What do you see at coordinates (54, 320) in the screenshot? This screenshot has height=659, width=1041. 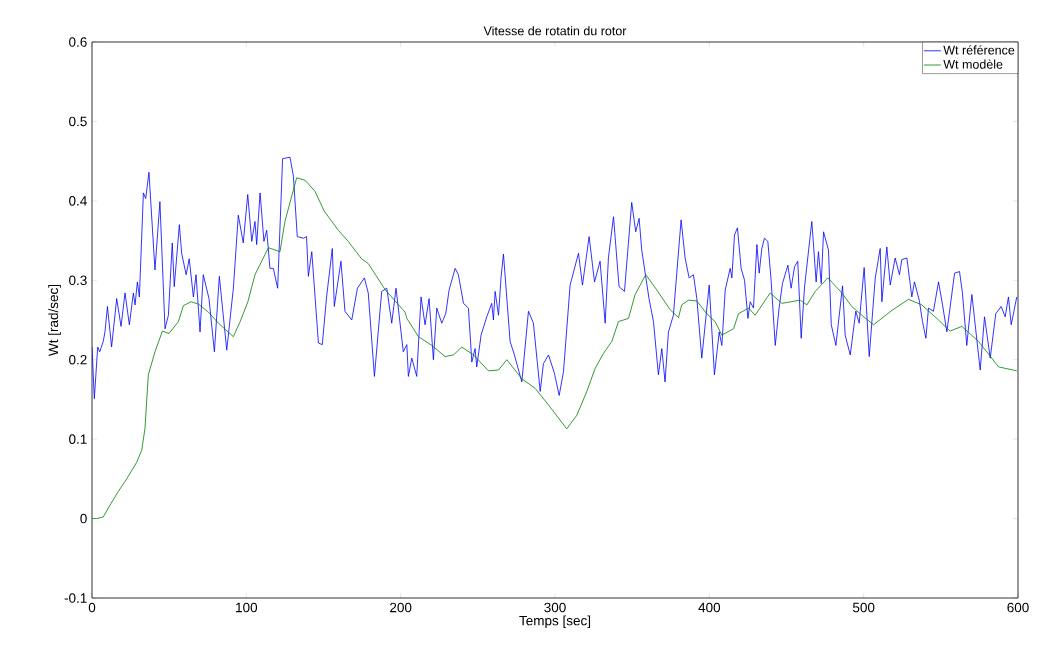 I see `y-axis-title: Wt [rad/sec]` at bounding box center [54, 320].